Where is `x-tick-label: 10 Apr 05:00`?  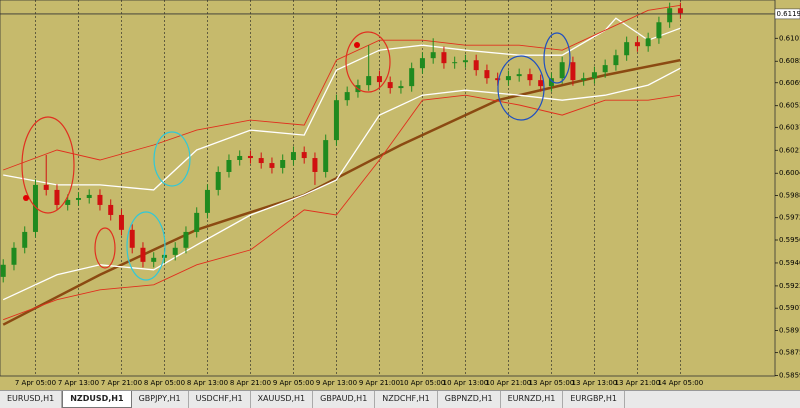 x-tick-label: 10 Apr 05:00 is located at coordinates (423, 383).